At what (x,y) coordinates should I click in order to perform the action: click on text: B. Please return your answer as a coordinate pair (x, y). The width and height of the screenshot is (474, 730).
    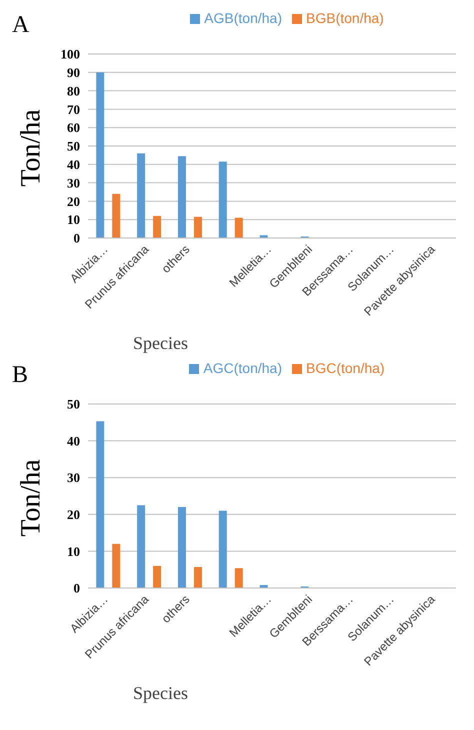
    Looking at the image, I should click on (20, 375).